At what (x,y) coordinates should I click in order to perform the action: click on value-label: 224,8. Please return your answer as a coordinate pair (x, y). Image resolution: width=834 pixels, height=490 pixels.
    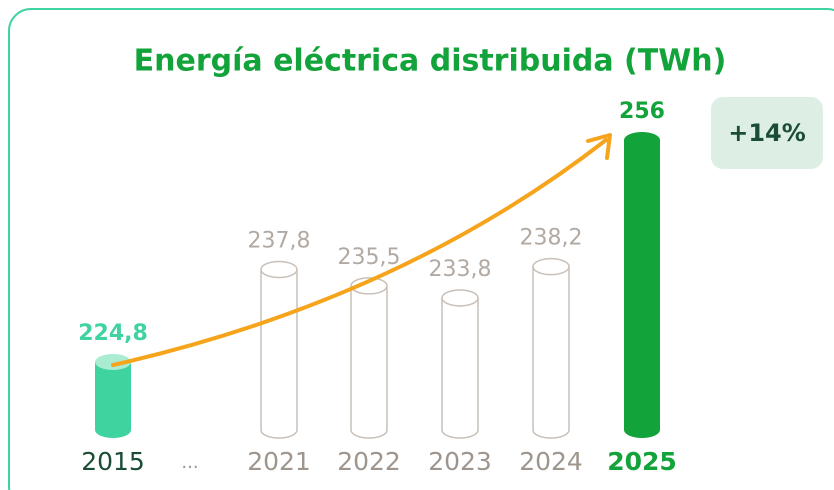
    Looking at the image, I should click on (113, 333).